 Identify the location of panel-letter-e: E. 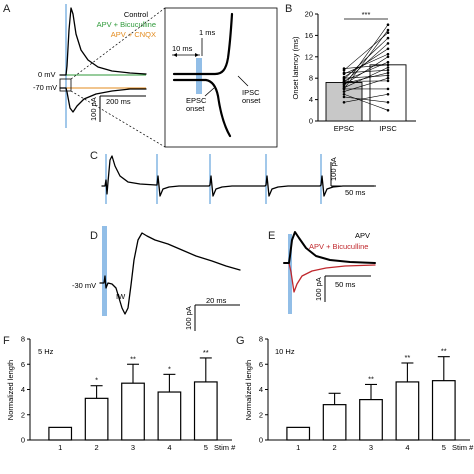
(271, 236).